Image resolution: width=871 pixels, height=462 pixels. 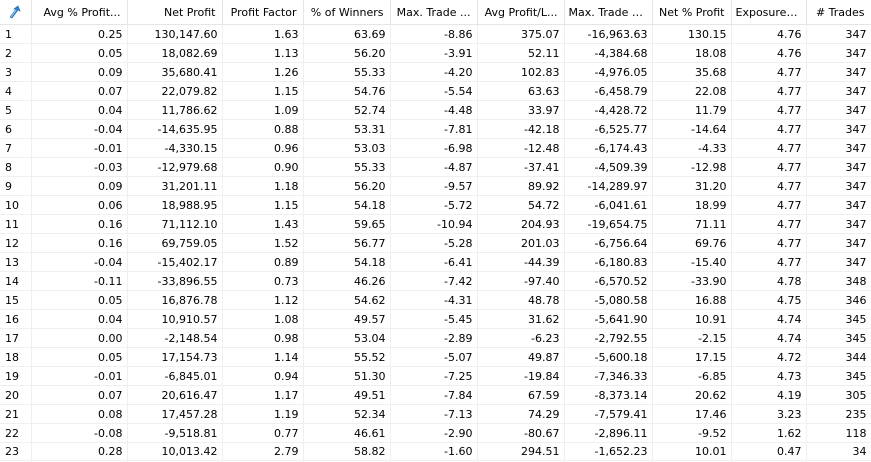 I want to click on column-header-trades: # Trades, so click(x=838, y=12).